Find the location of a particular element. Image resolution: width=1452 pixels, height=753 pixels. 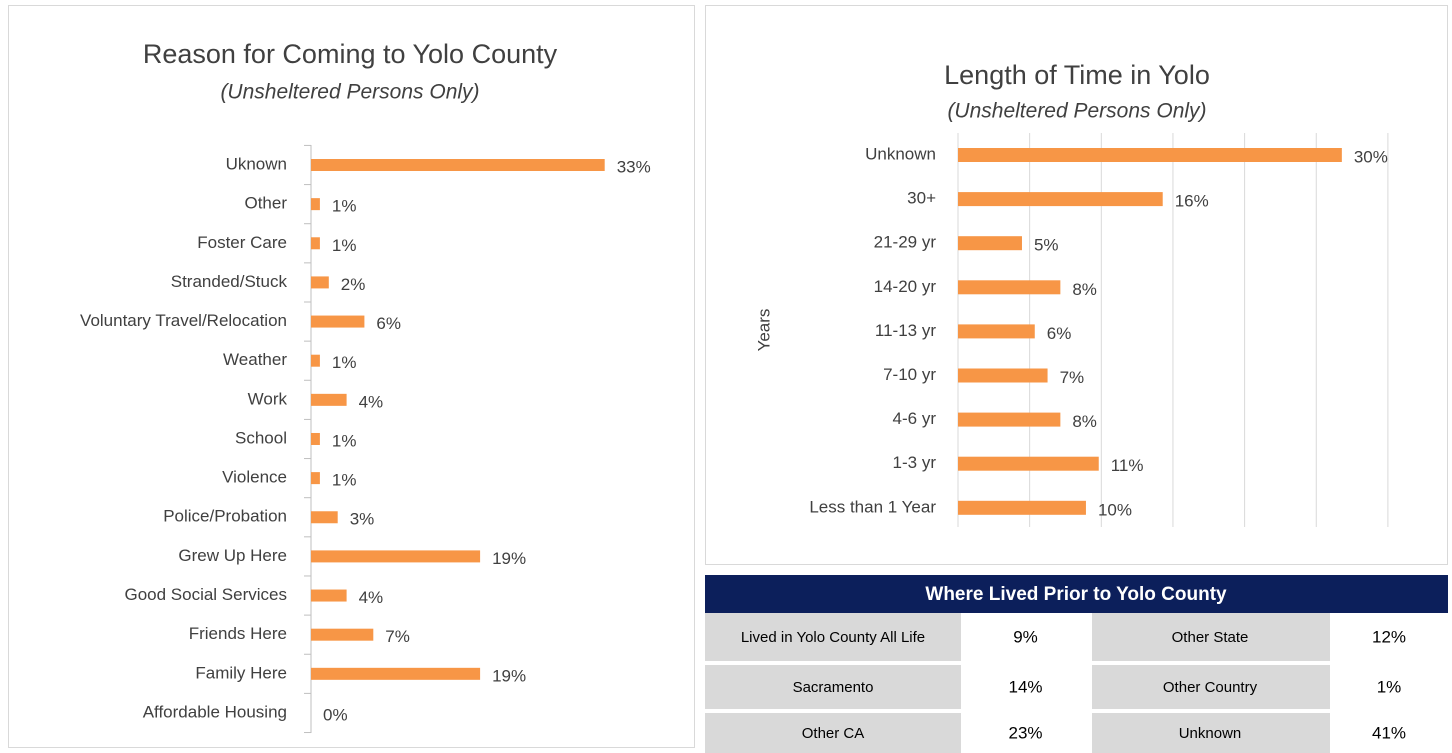

table-cell-text: Sacramento is located at coordinates (833, 687).